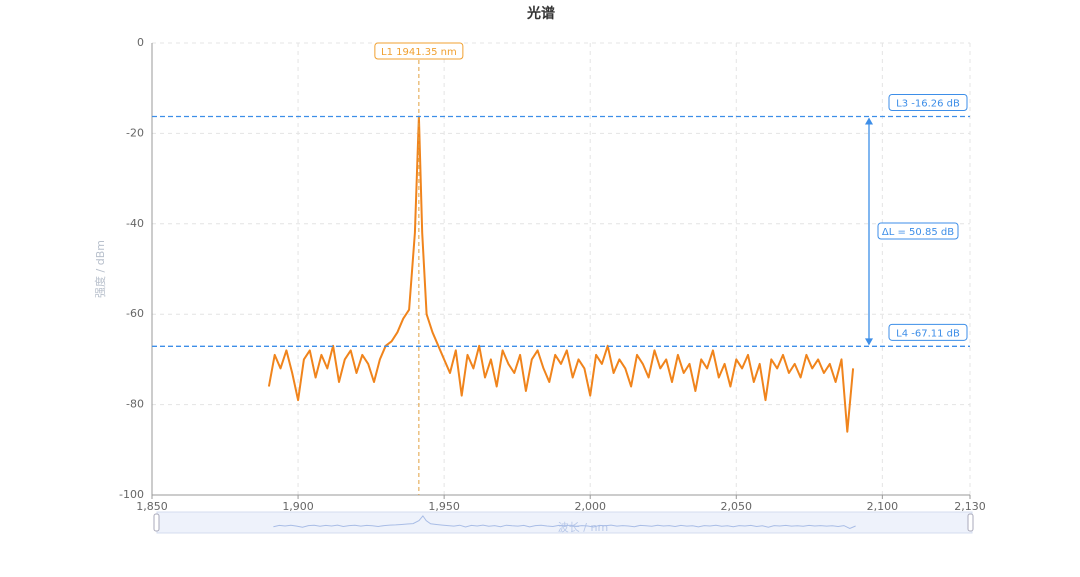 The height and width of the screenshot is (577, 1080). I want to click on delta-label-box, so click(918, 231).